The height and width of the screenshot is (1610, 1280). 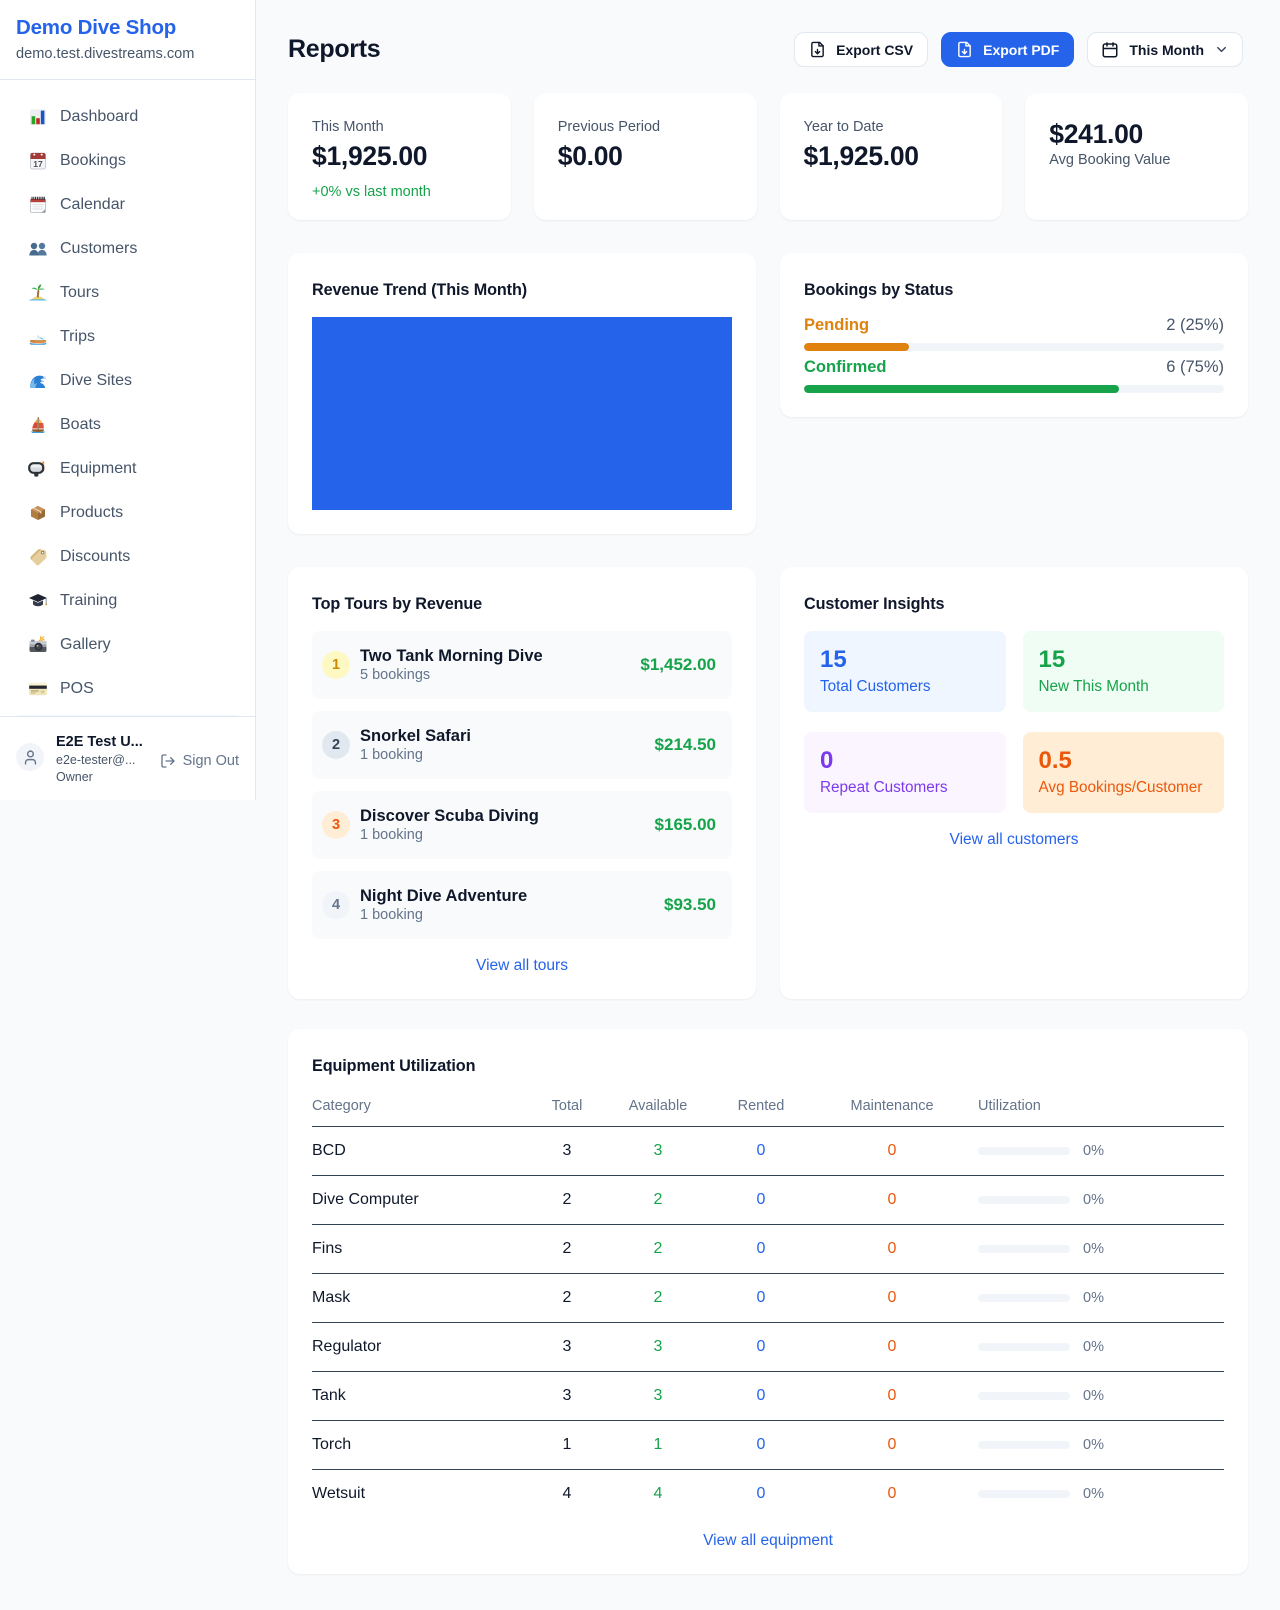 What do you see at coordinates (38, 164) in the screenshot?
I see `svg-text: 17` at bounding box center [38, 164].